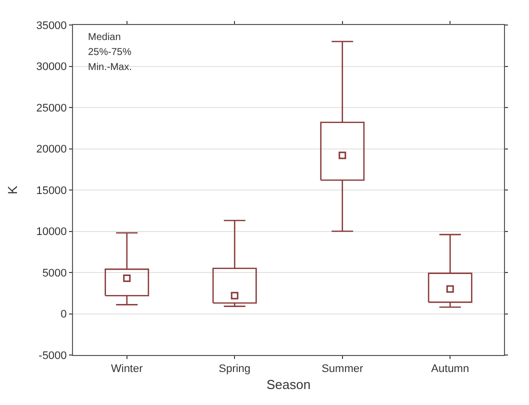  Describe the element at coordinates (104, 37) in the screenshot. I see `annotation: Median` at that location.